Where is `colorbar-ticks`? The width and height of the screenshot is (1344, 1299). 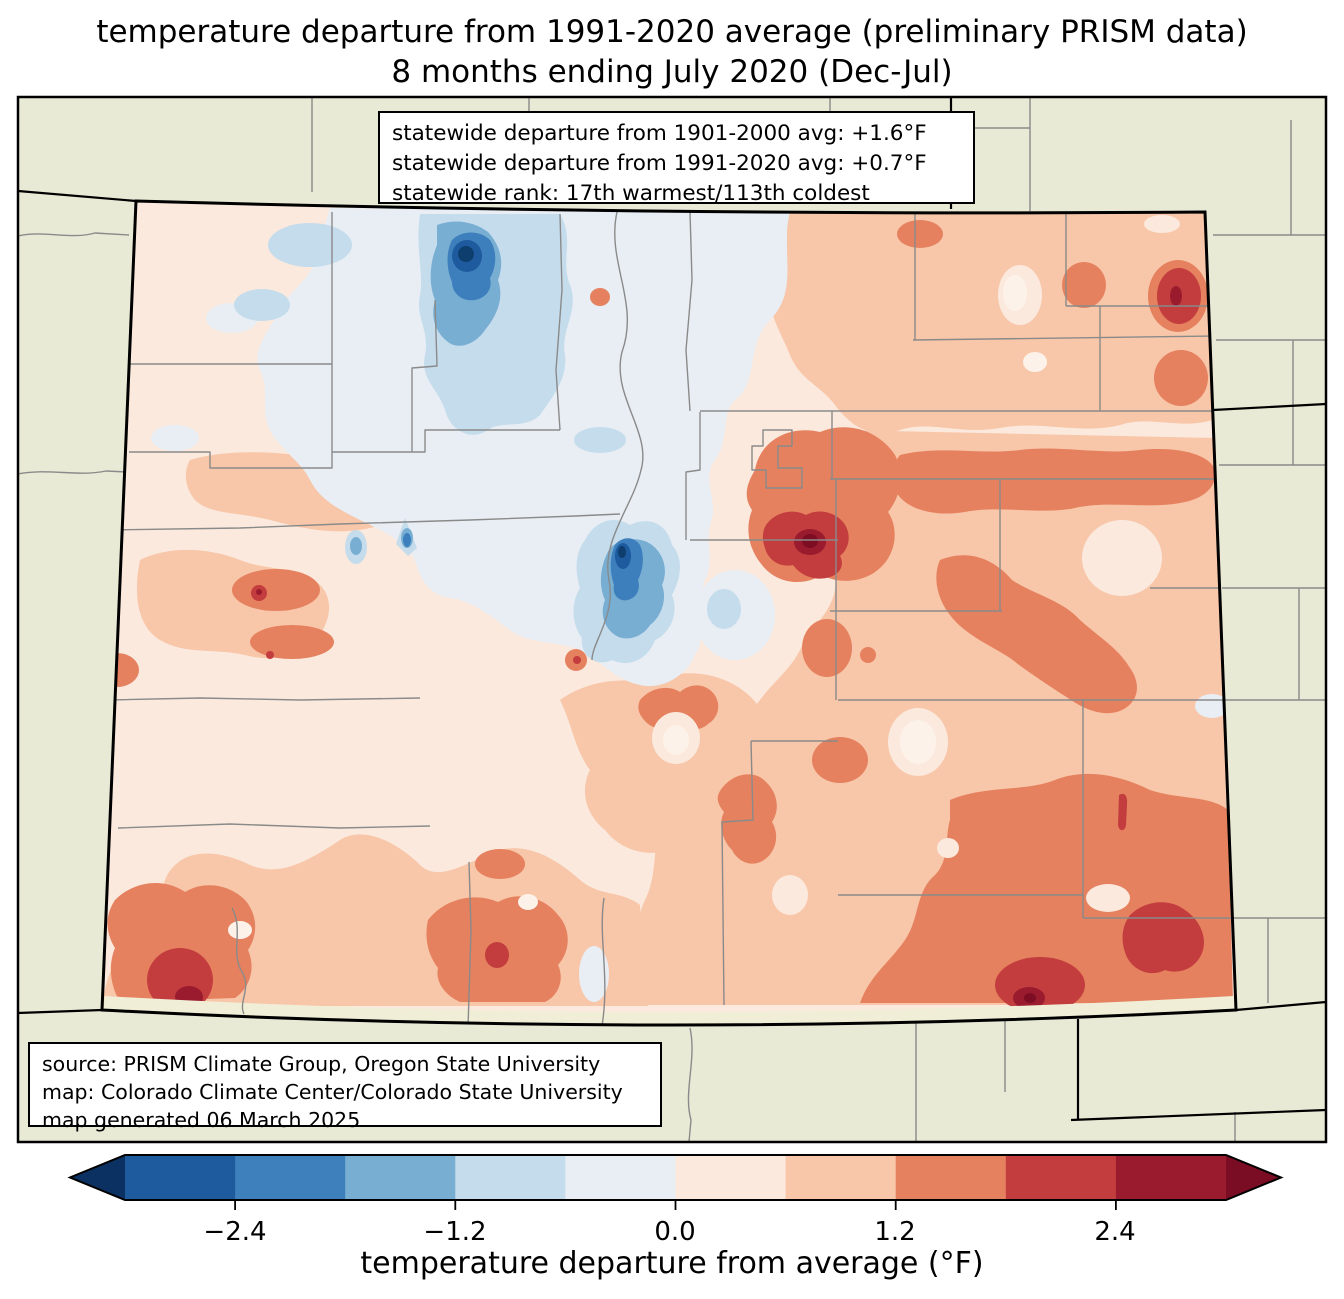 colorbar-ticks is located at coordinates (675, 1205).